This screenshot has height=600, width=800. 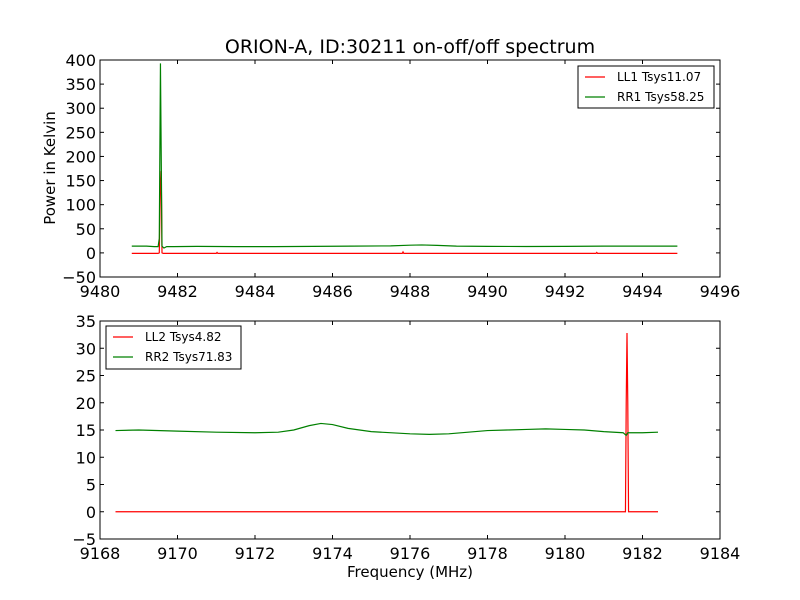 I want to click on y-tick-label: 350, so click(x=80, y=84).